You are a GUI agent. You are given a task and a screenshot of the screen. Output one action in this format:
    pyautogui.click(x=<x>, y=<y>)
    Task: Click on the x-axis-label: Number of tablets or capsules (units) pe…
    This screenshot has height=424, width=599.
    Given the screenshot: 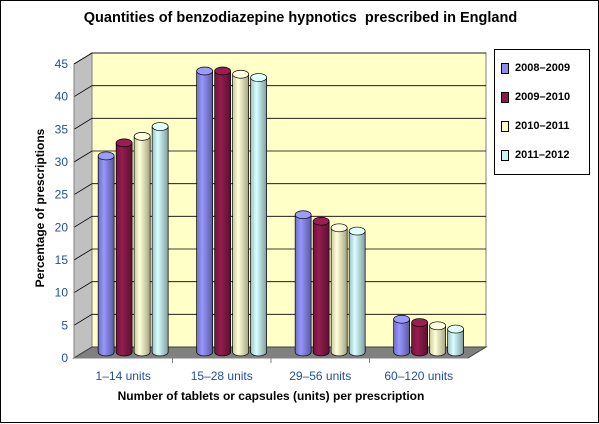 What is the action you would take?
    pyautogui.click(x=271, y=396)
    